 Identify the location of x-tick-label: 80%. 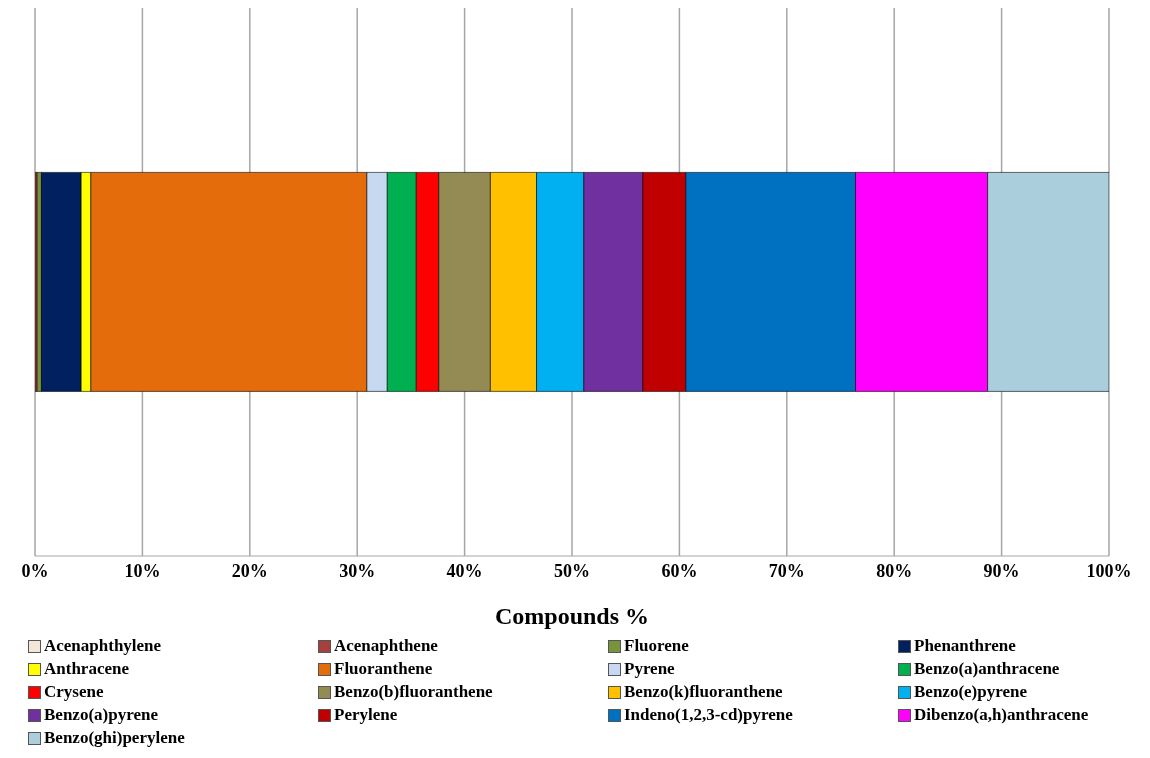
(894, 570).